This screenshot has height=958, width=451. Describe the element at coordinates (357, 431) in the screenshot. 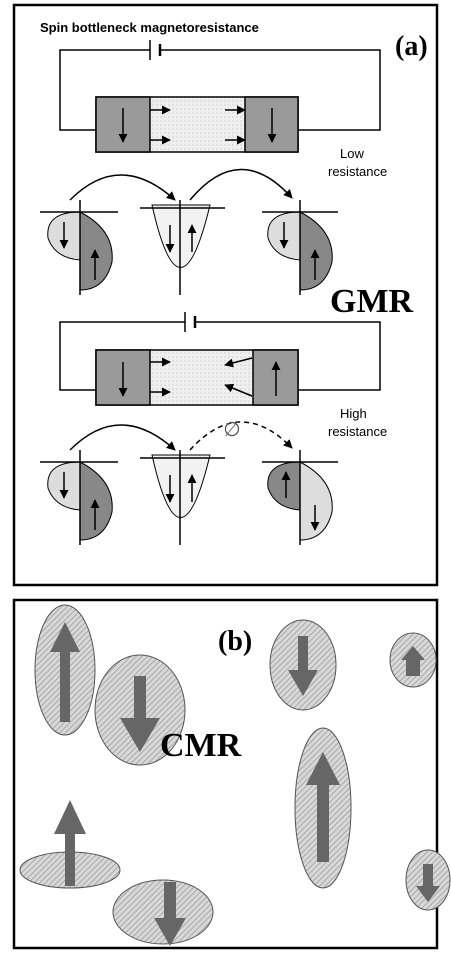

I see `high-label: resistance` at that location.